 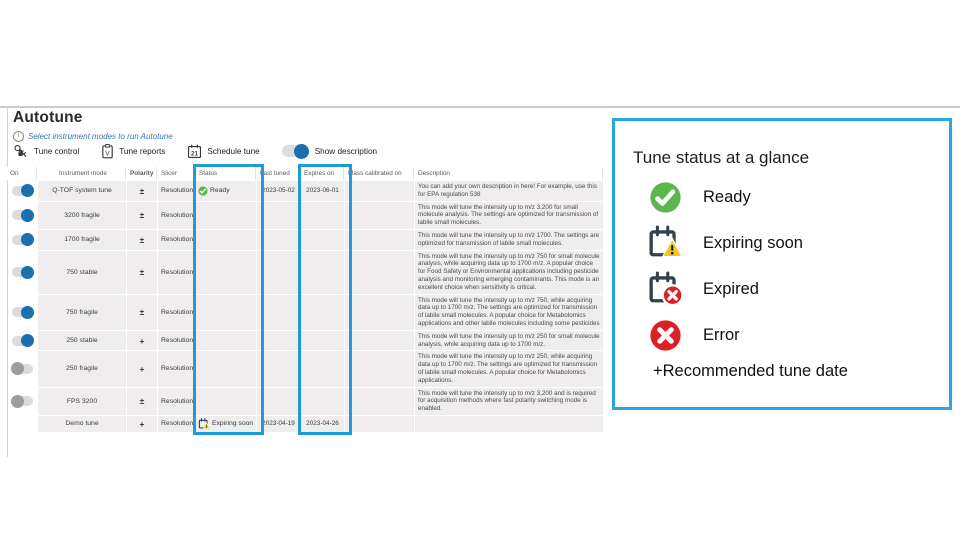 What do you see at coordinates (142, 151) in the screenshot?
I see `tune-reports-label: Tune reports` at bounding box center [142, 151].